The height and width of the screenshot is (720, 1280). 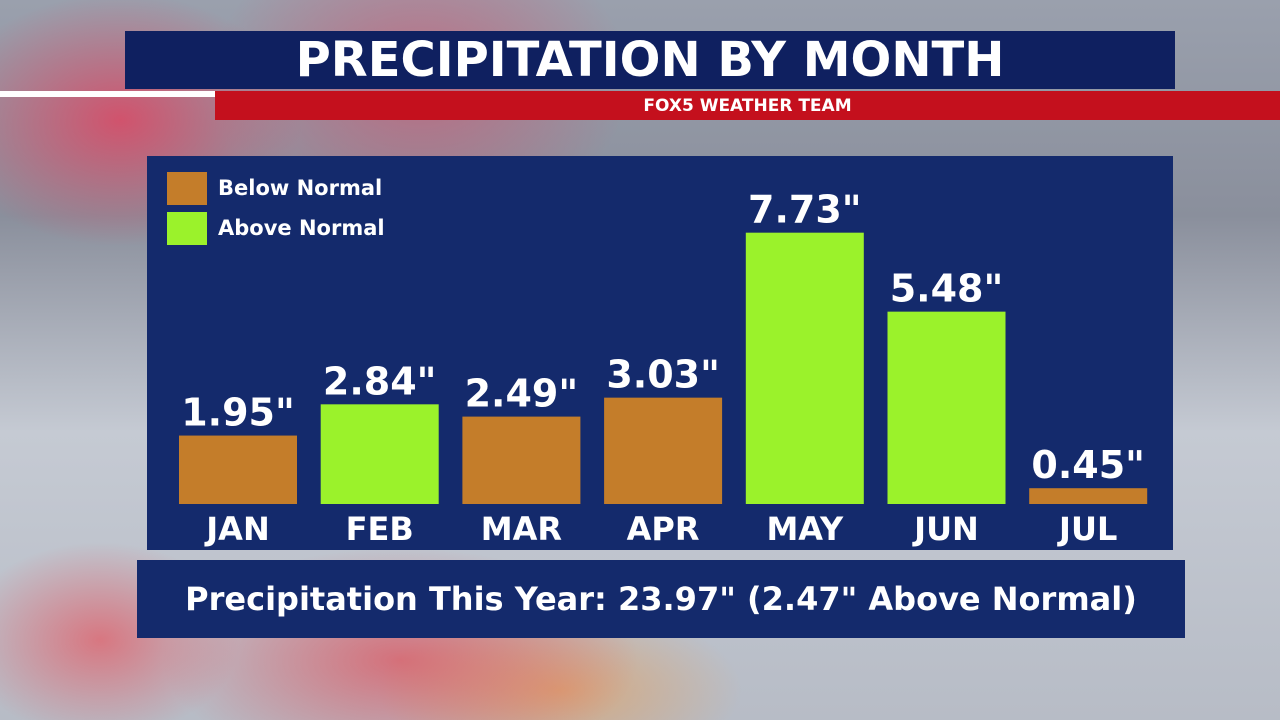 I want to click on bar-jun, so click(x=946, y=407).